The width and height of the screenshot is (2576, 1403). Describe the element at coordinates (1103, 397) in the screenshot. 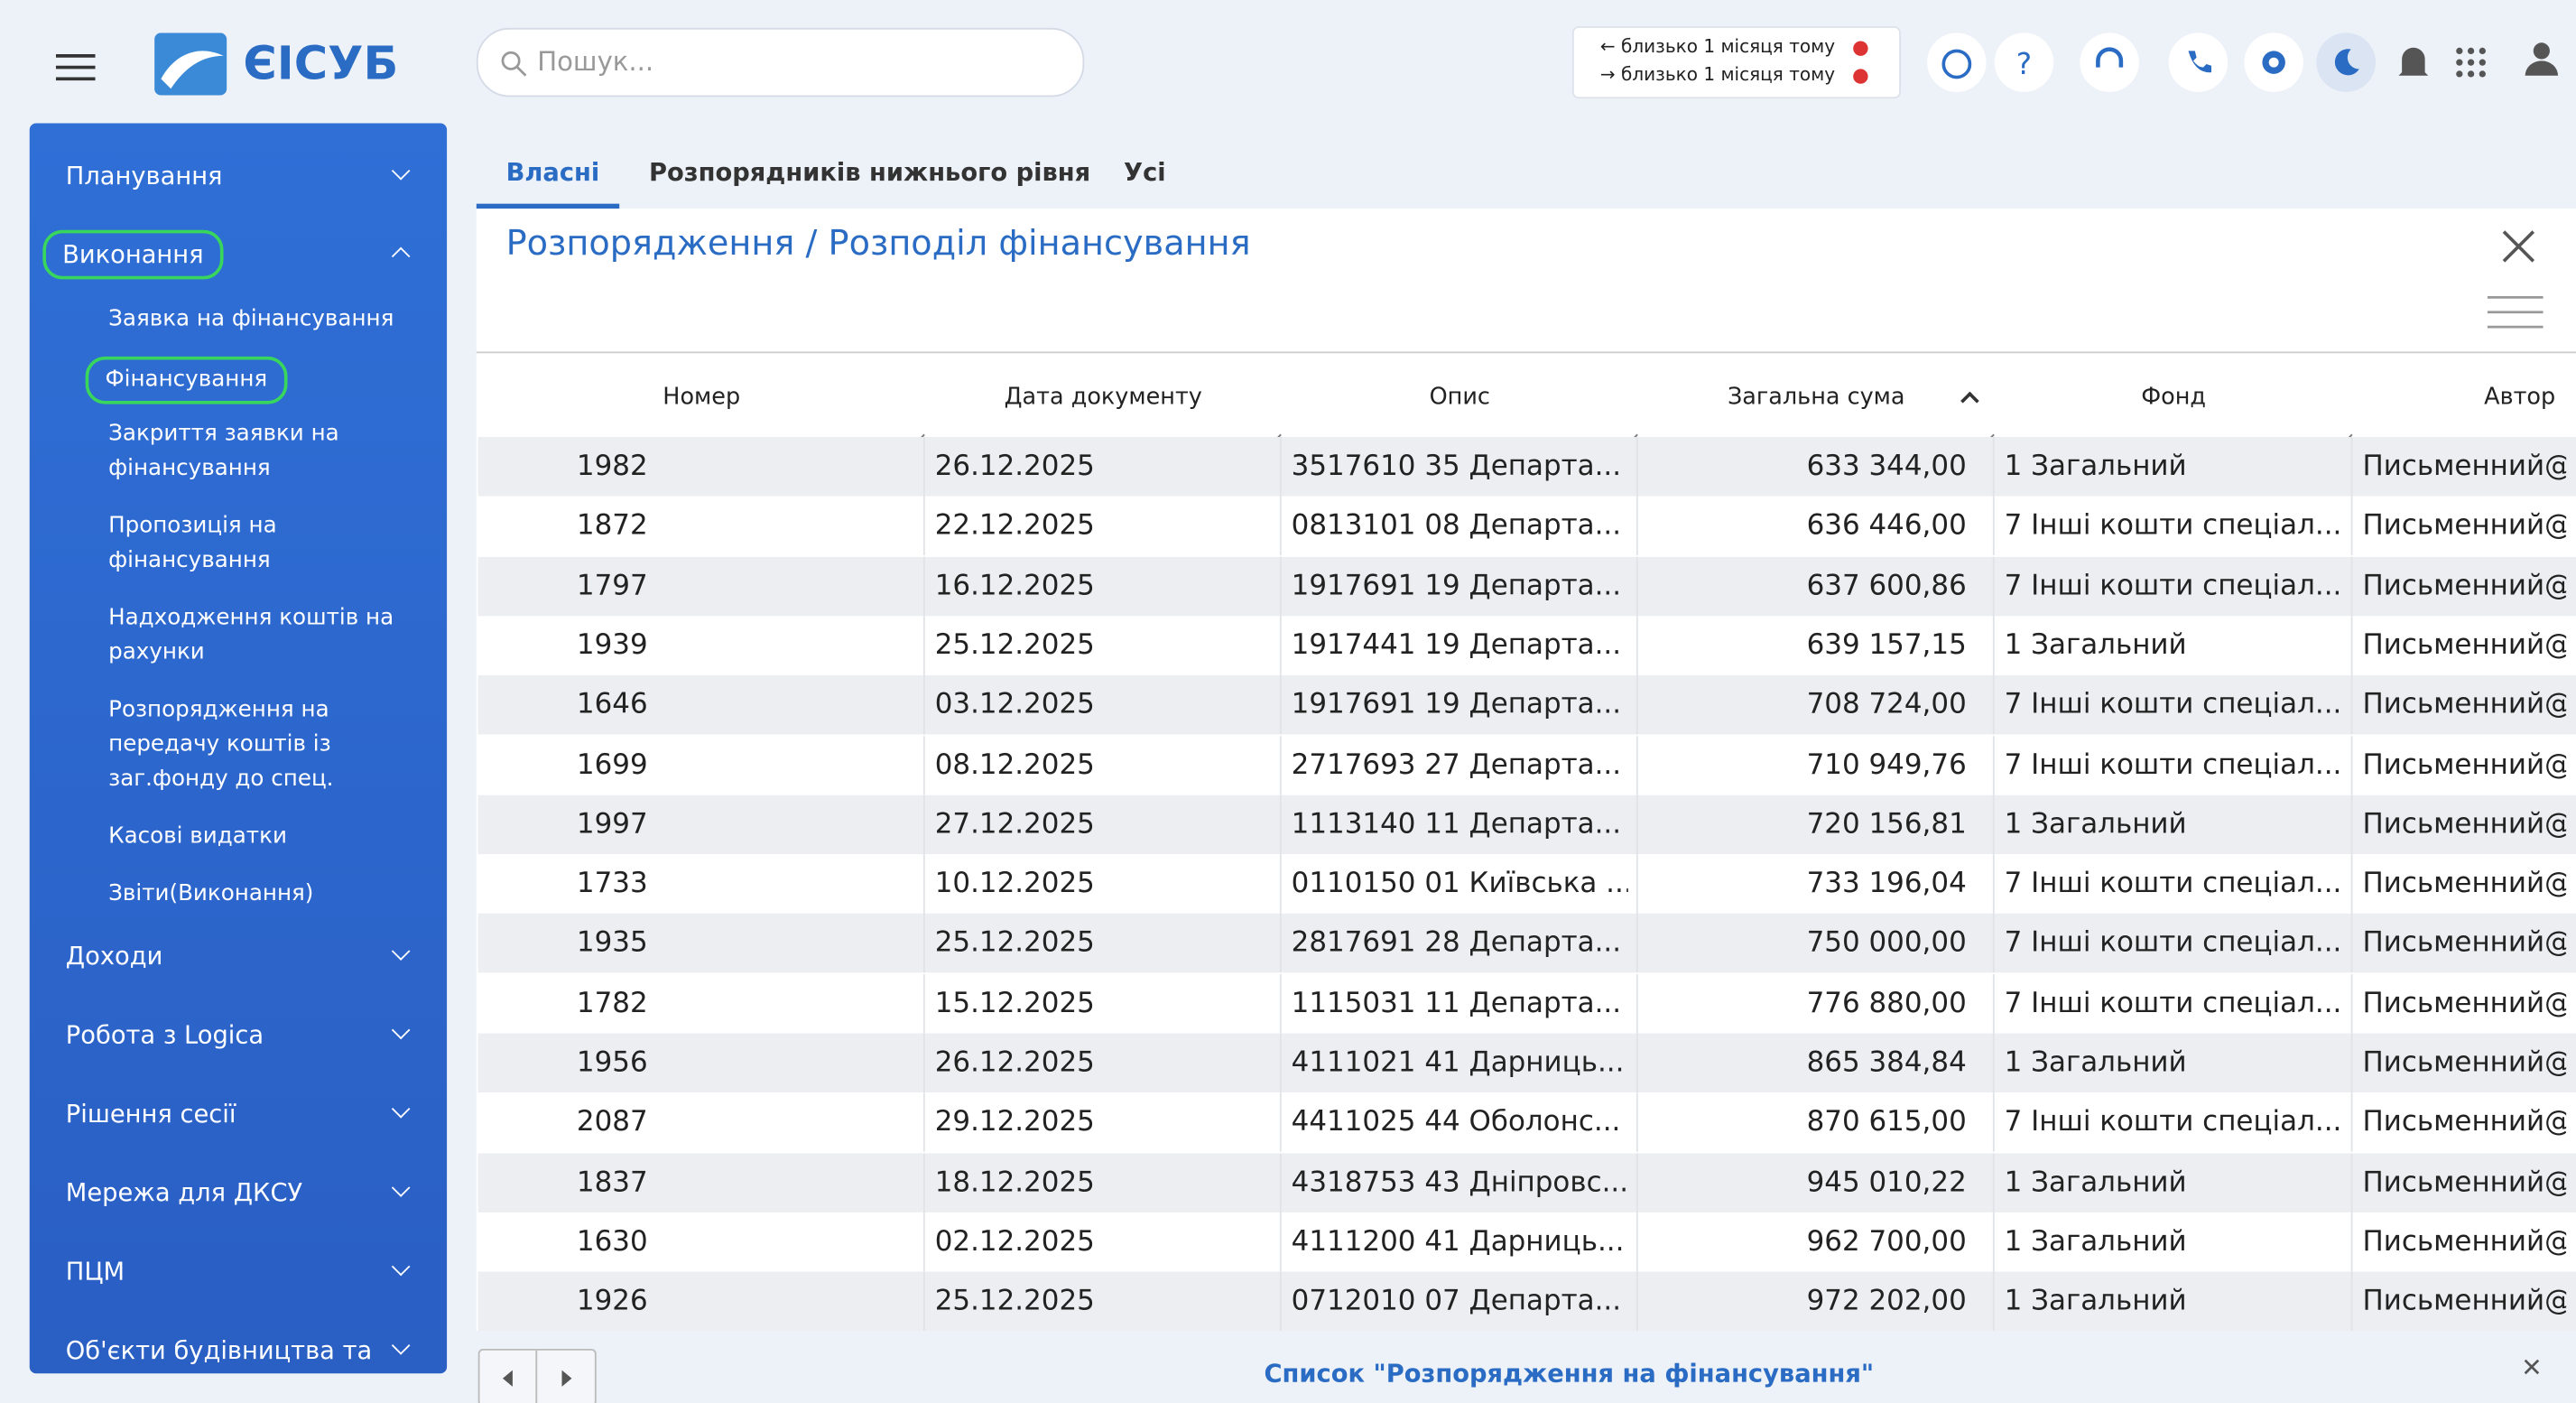

I see `column-header: Дата документу` at that location.